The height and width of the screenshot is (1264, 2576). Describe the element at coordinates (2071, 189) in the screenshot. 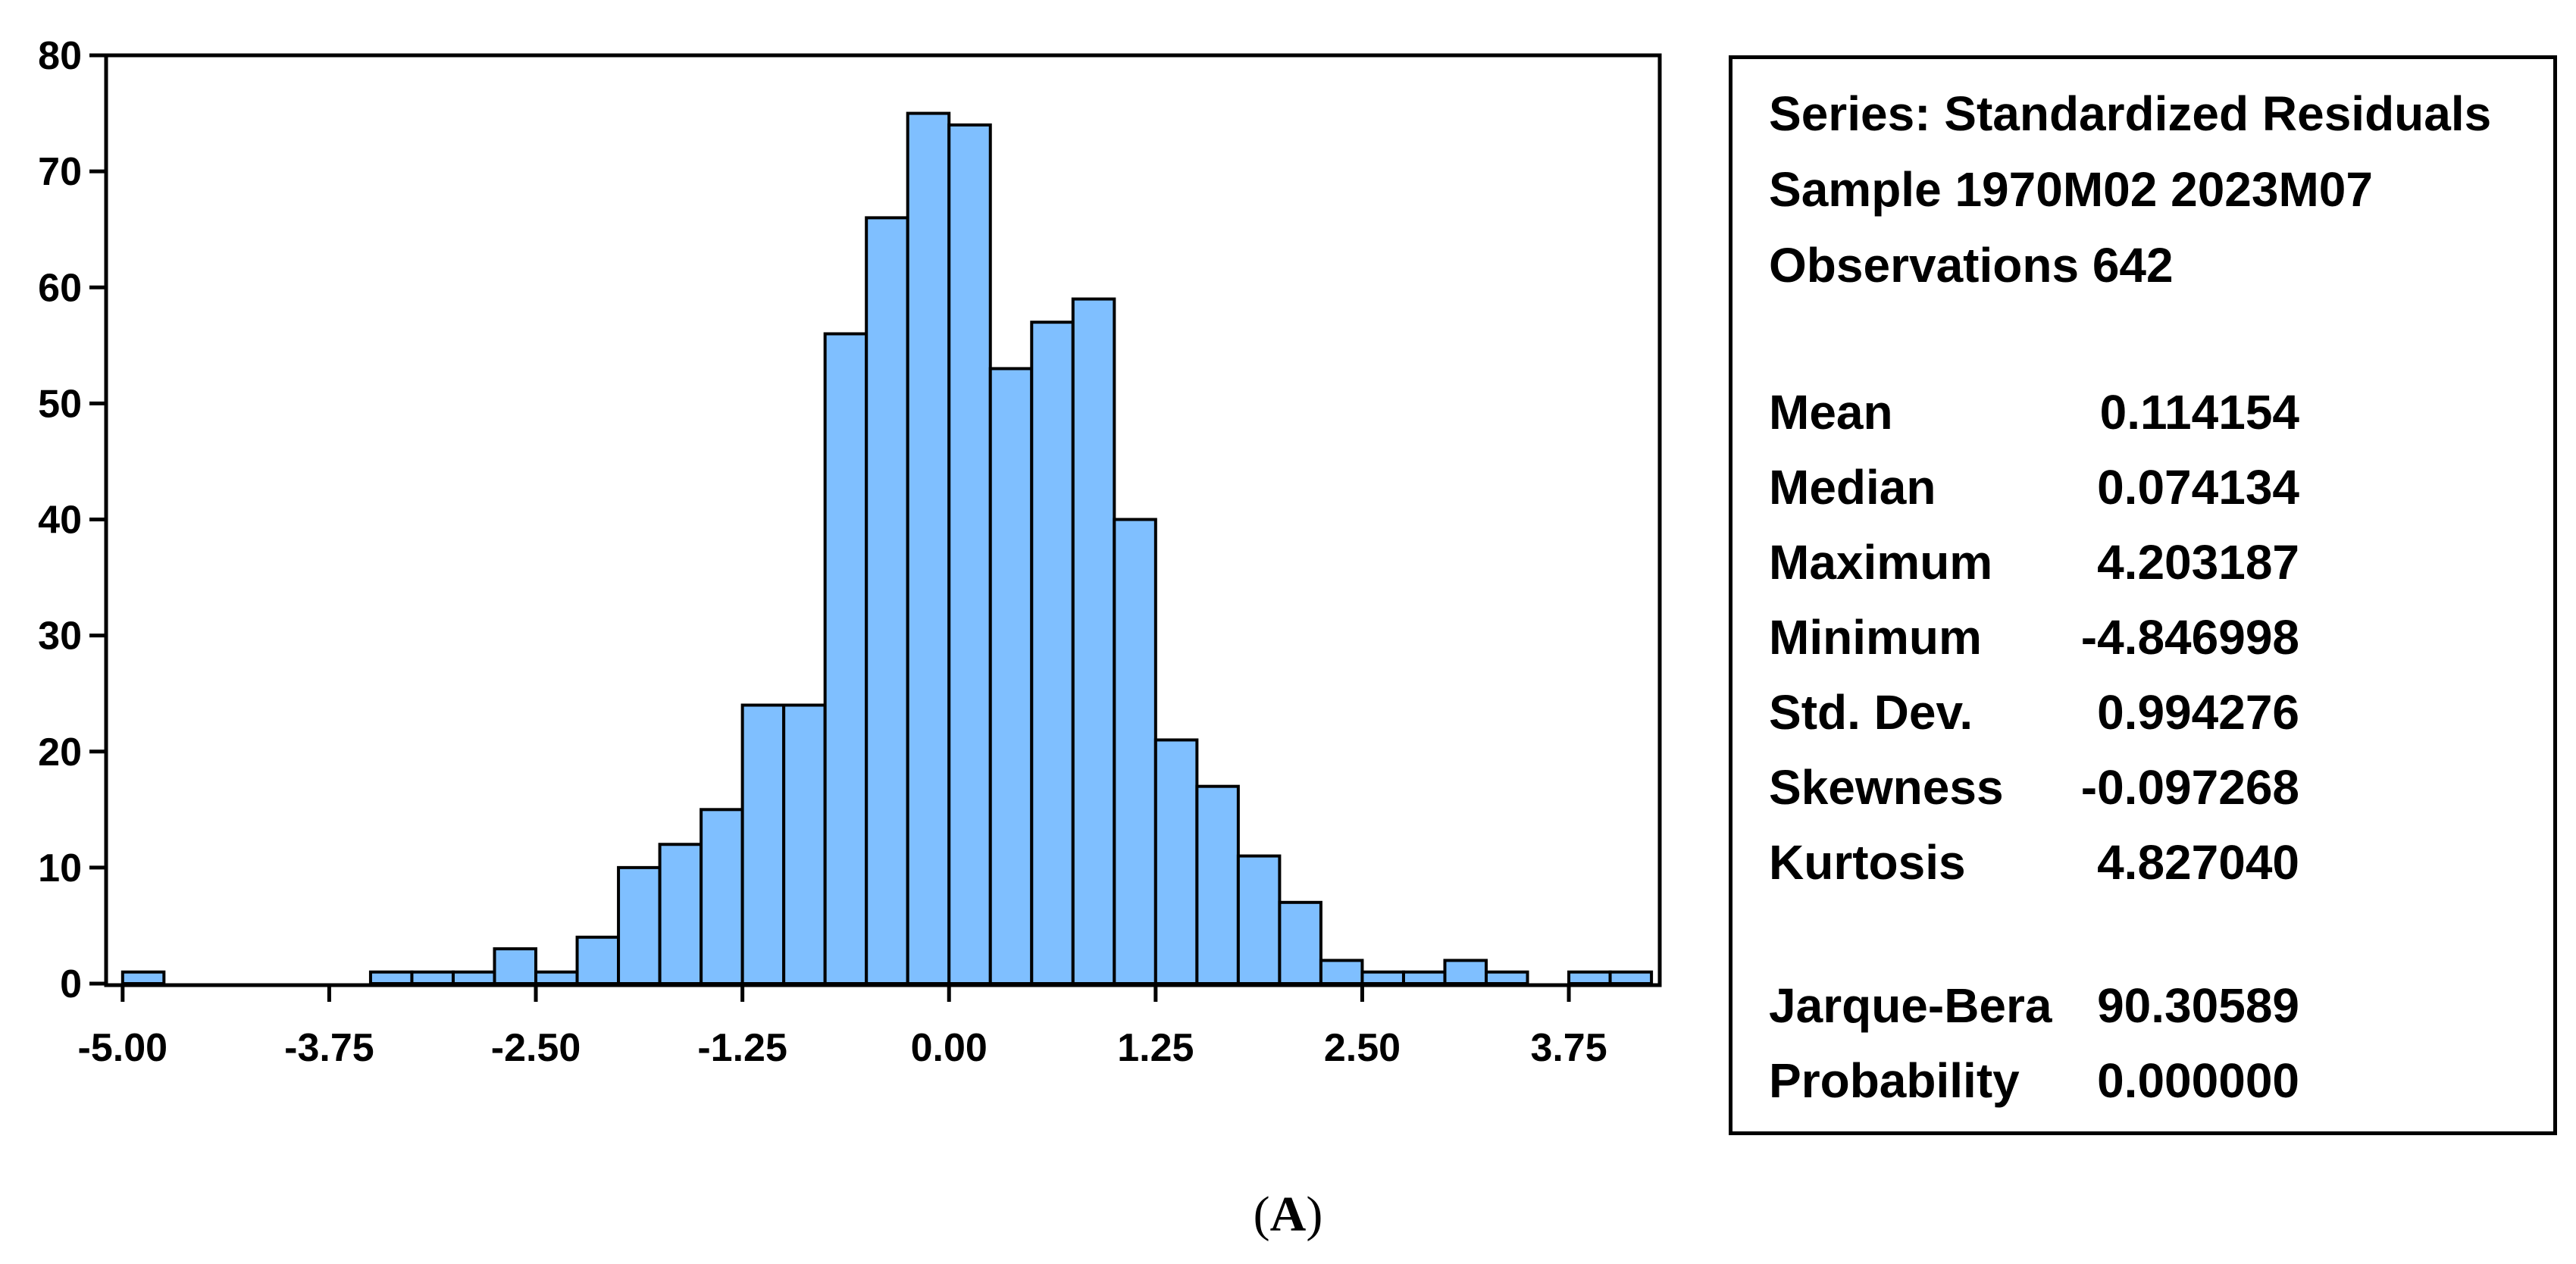

I see `sample-range: Sample 1970M02 2023M07` at that location.